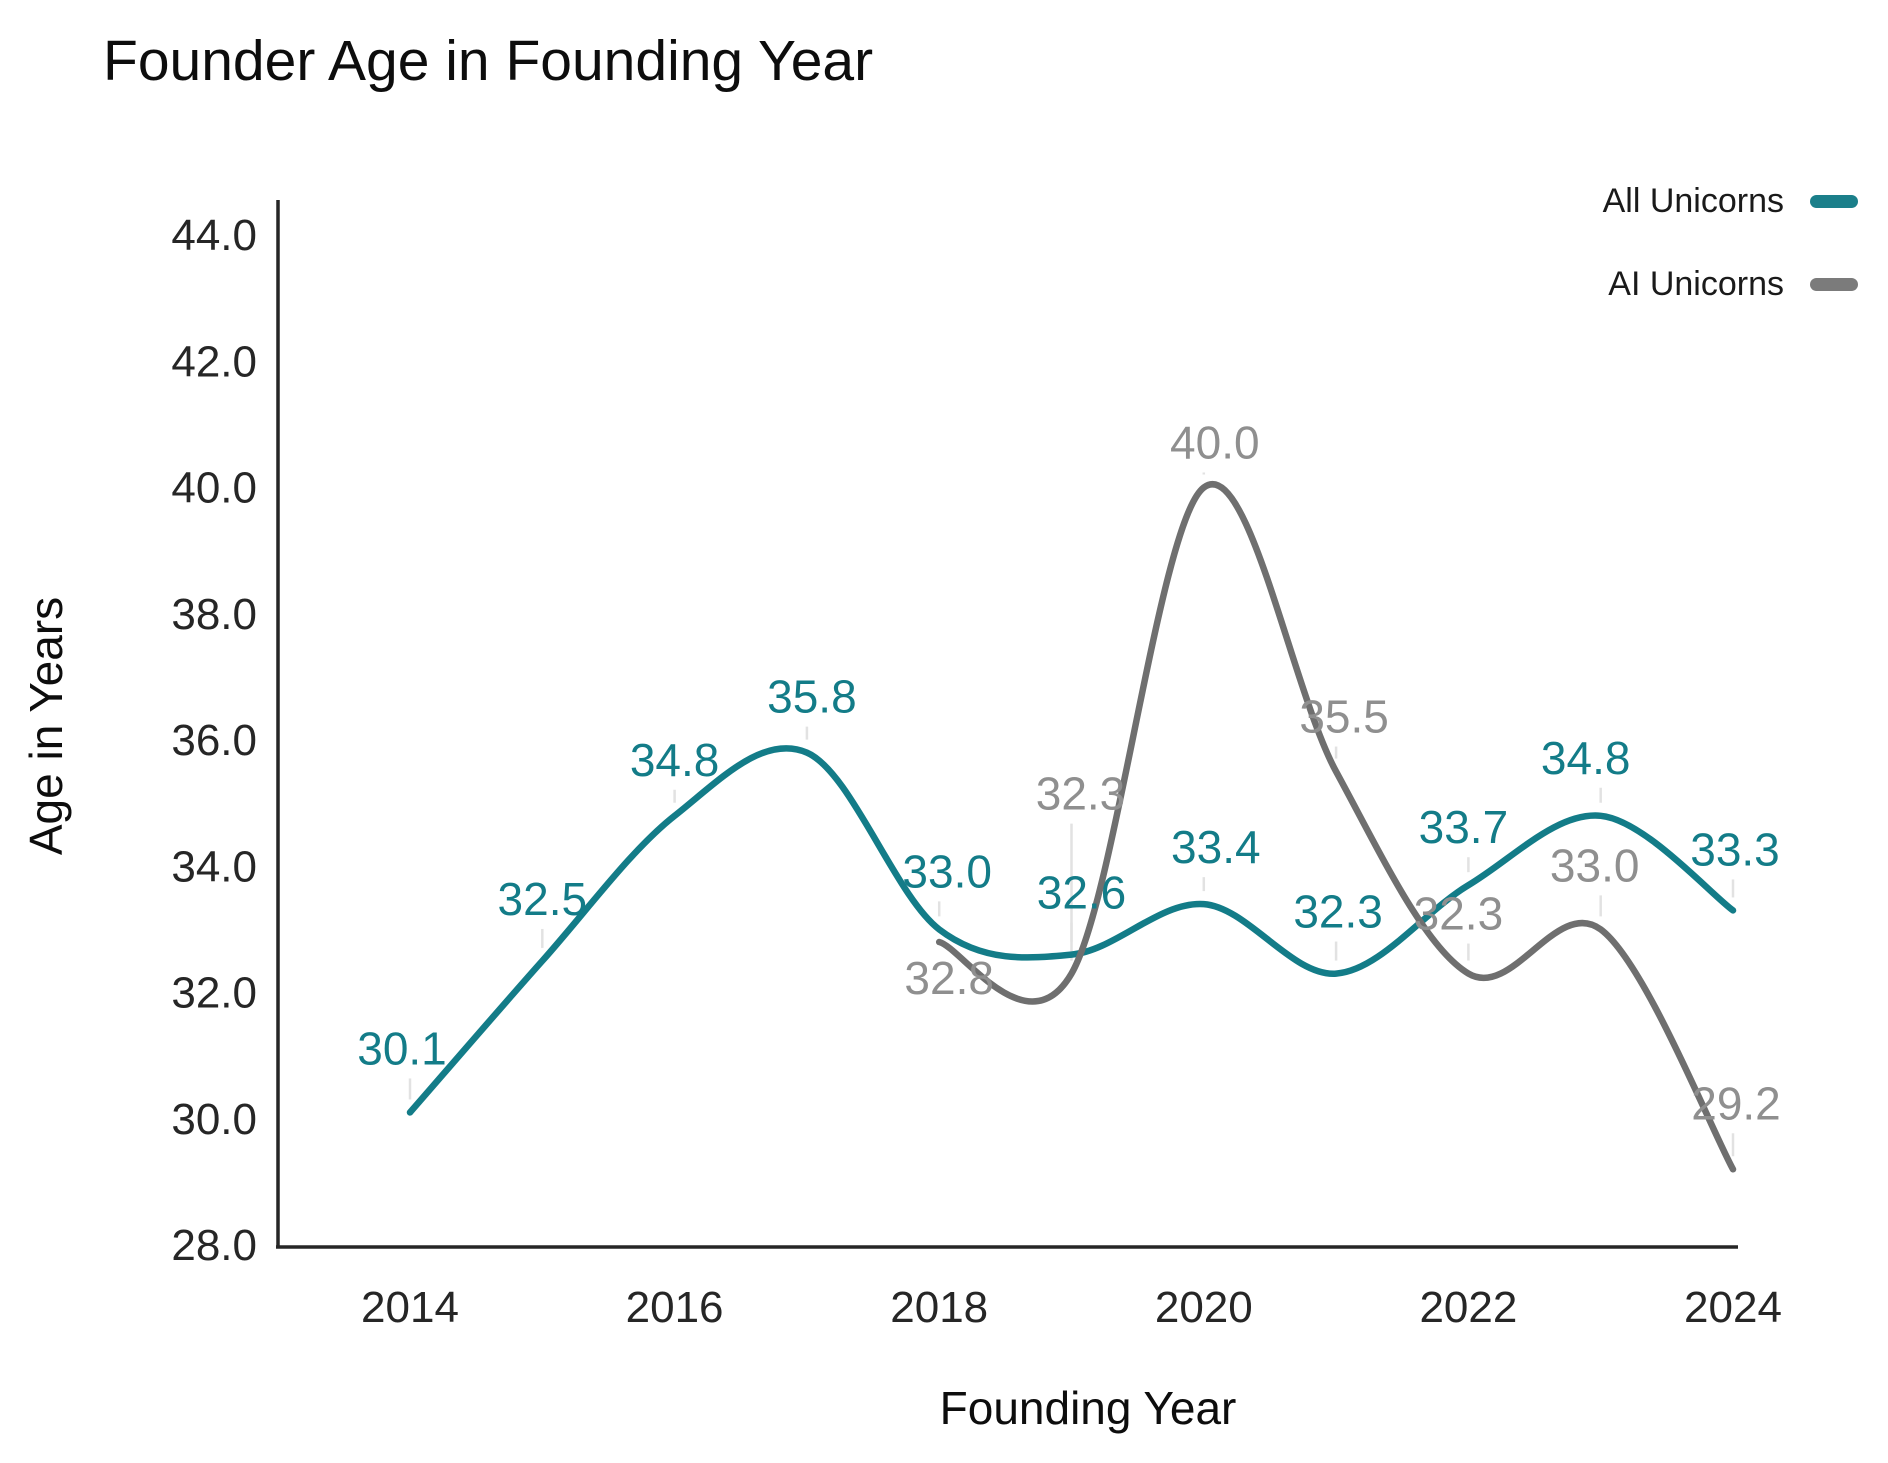 This screenshot has height=1463, width=1888. I want to click on y-tick-label: 40.0, so click(214, 488).